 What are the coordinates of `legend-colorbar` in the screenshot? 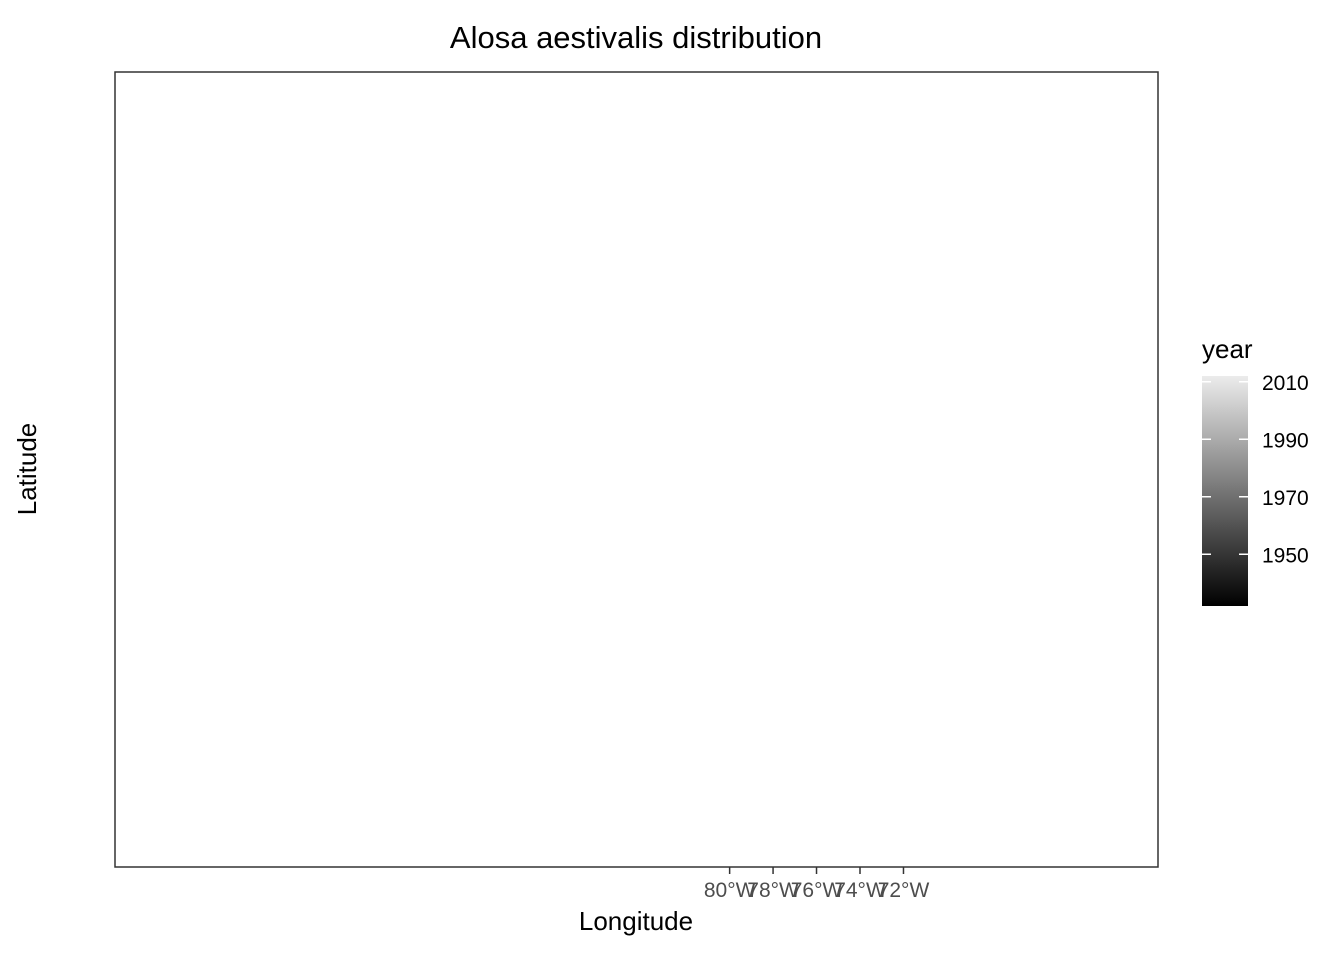 It's located at (1225, 491).